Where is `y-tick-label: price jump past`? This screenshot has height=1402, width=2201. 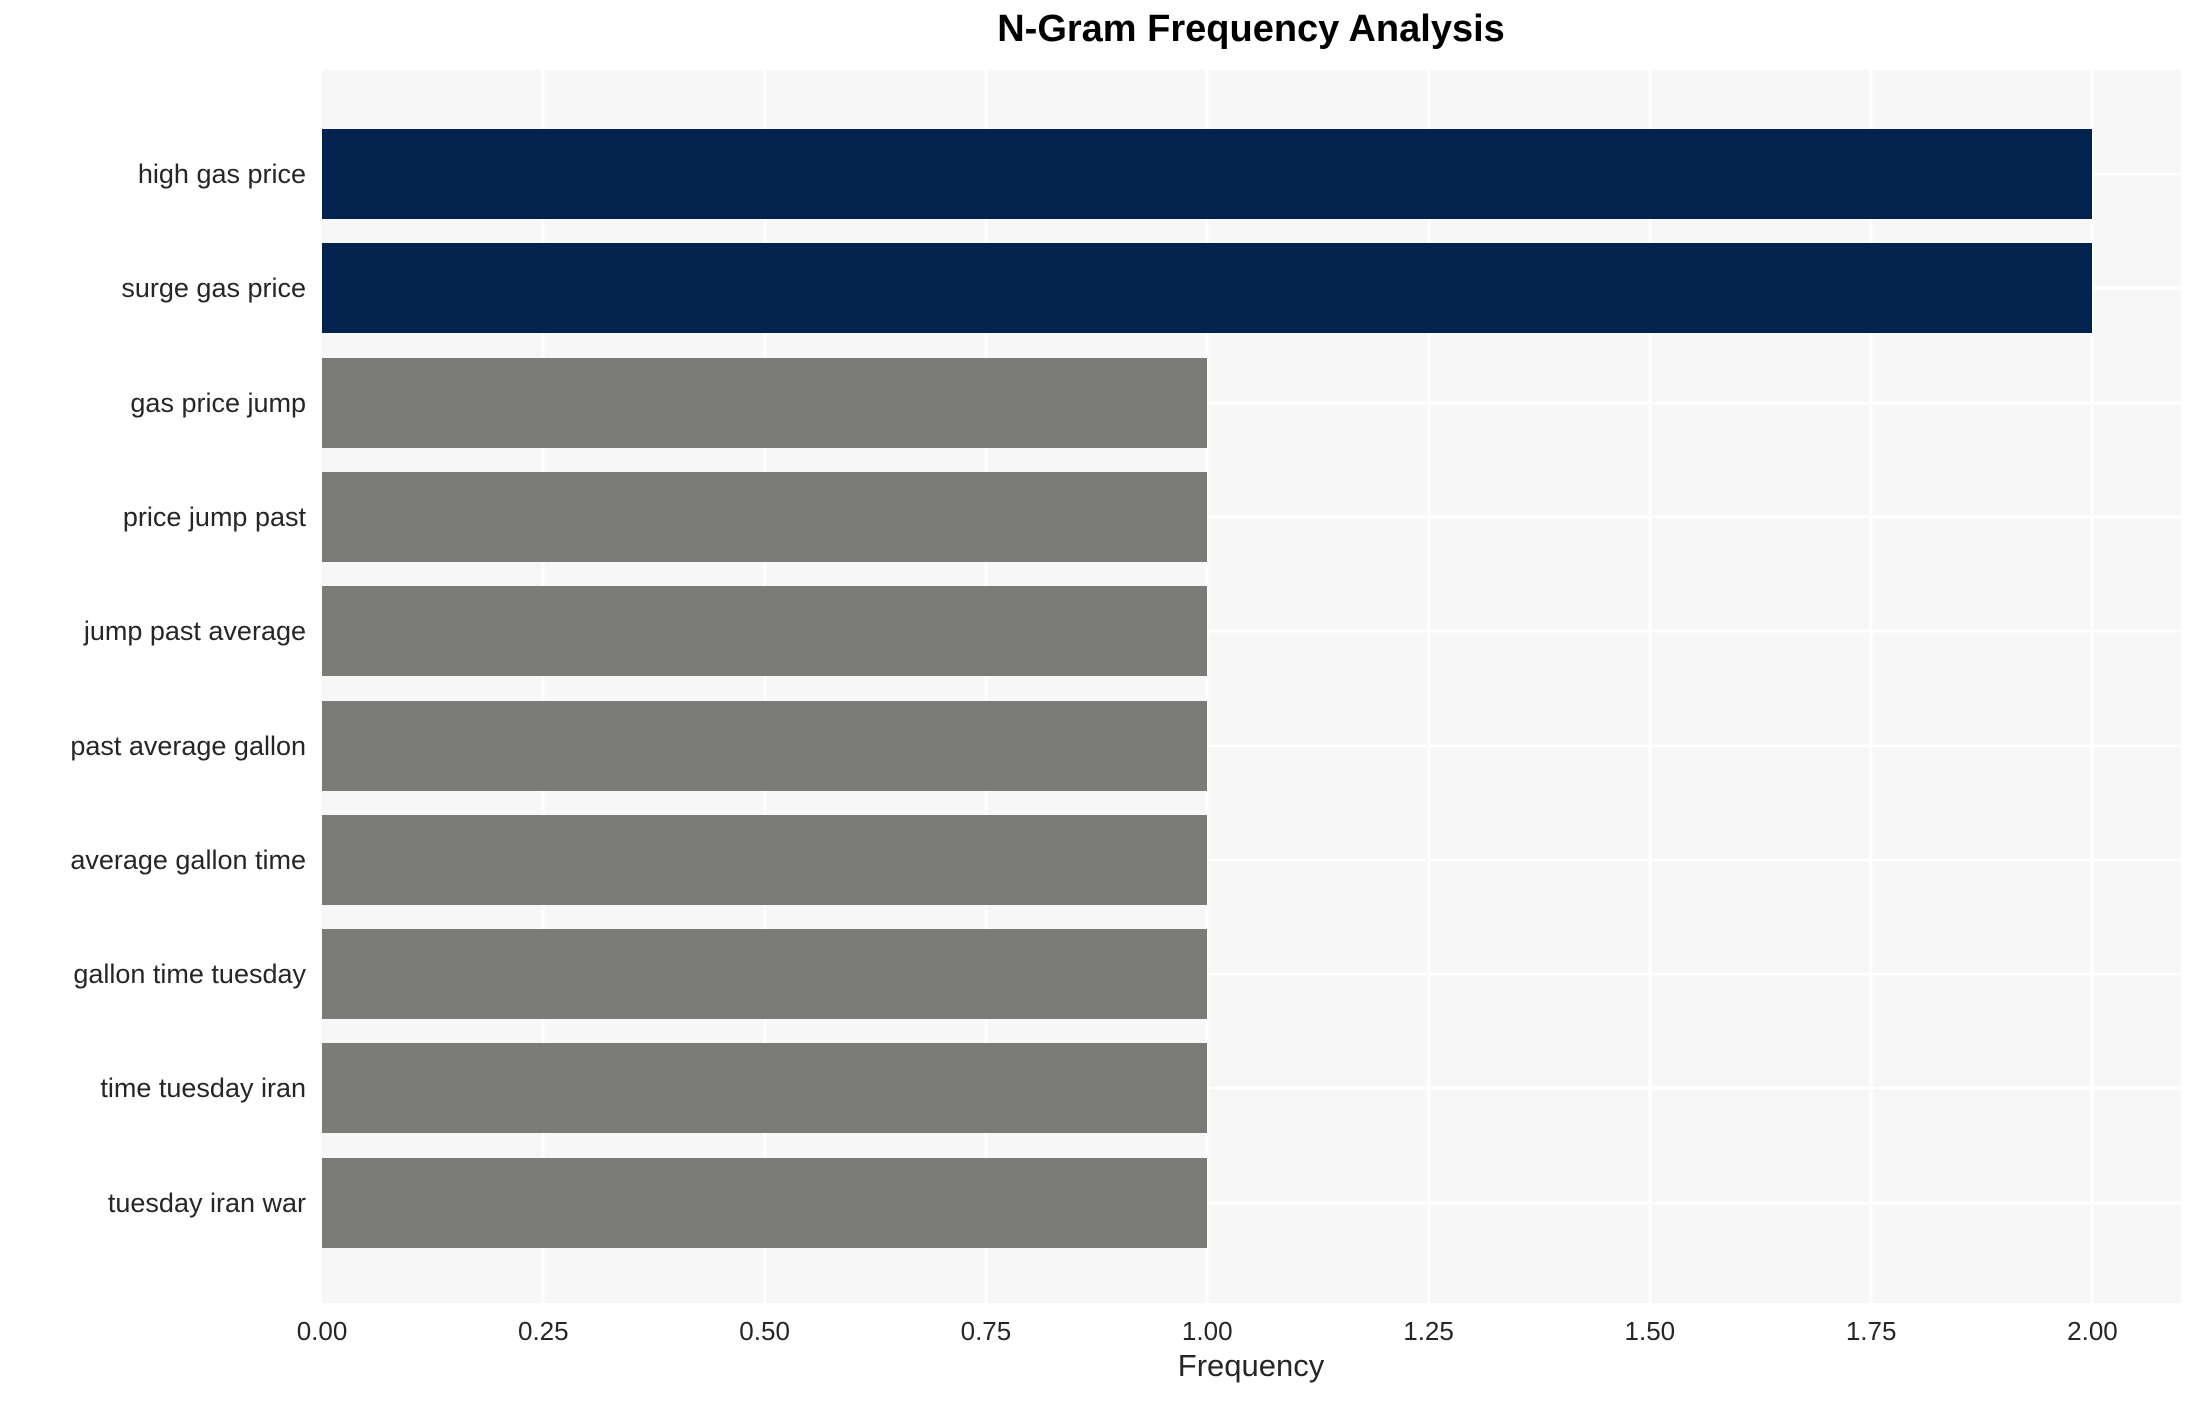 y-tick-label: price jump past is located at coordinates (214, 516).